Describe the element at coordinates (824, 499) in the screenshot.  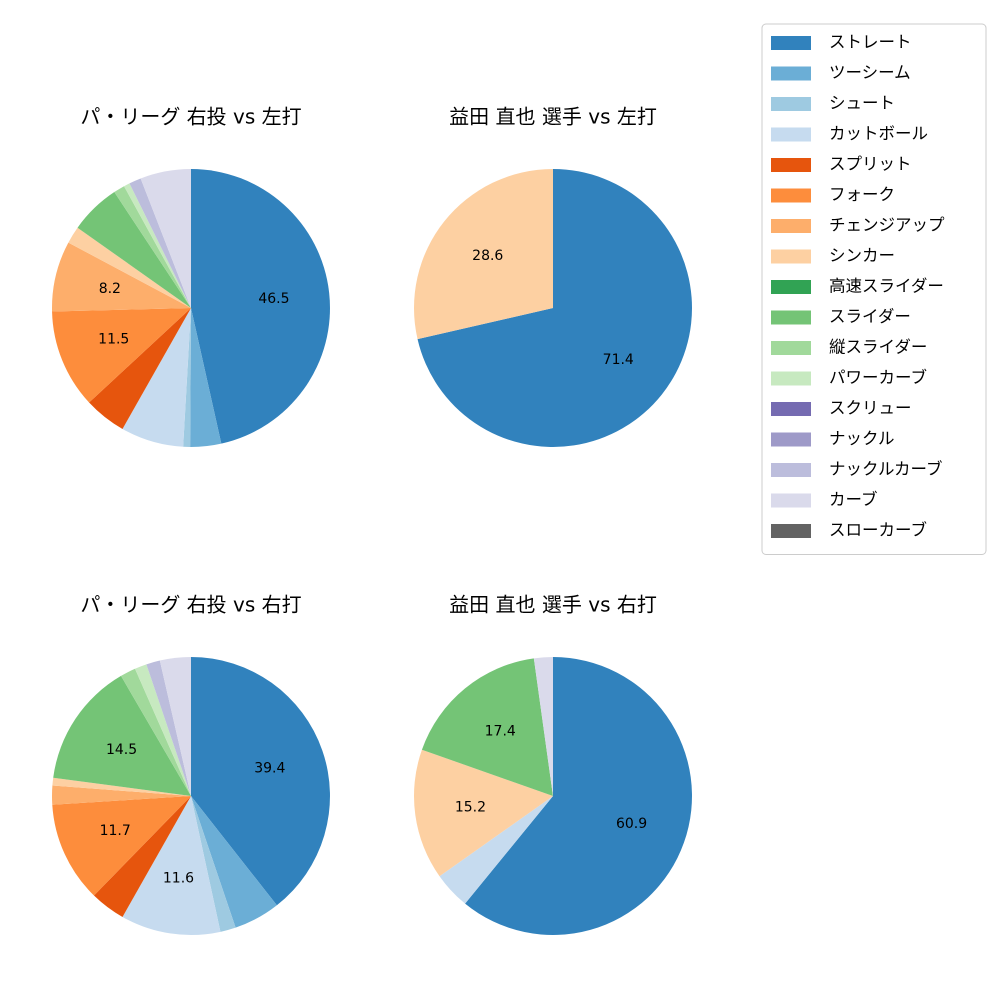
I see `legend-item: カーブ` at that location.